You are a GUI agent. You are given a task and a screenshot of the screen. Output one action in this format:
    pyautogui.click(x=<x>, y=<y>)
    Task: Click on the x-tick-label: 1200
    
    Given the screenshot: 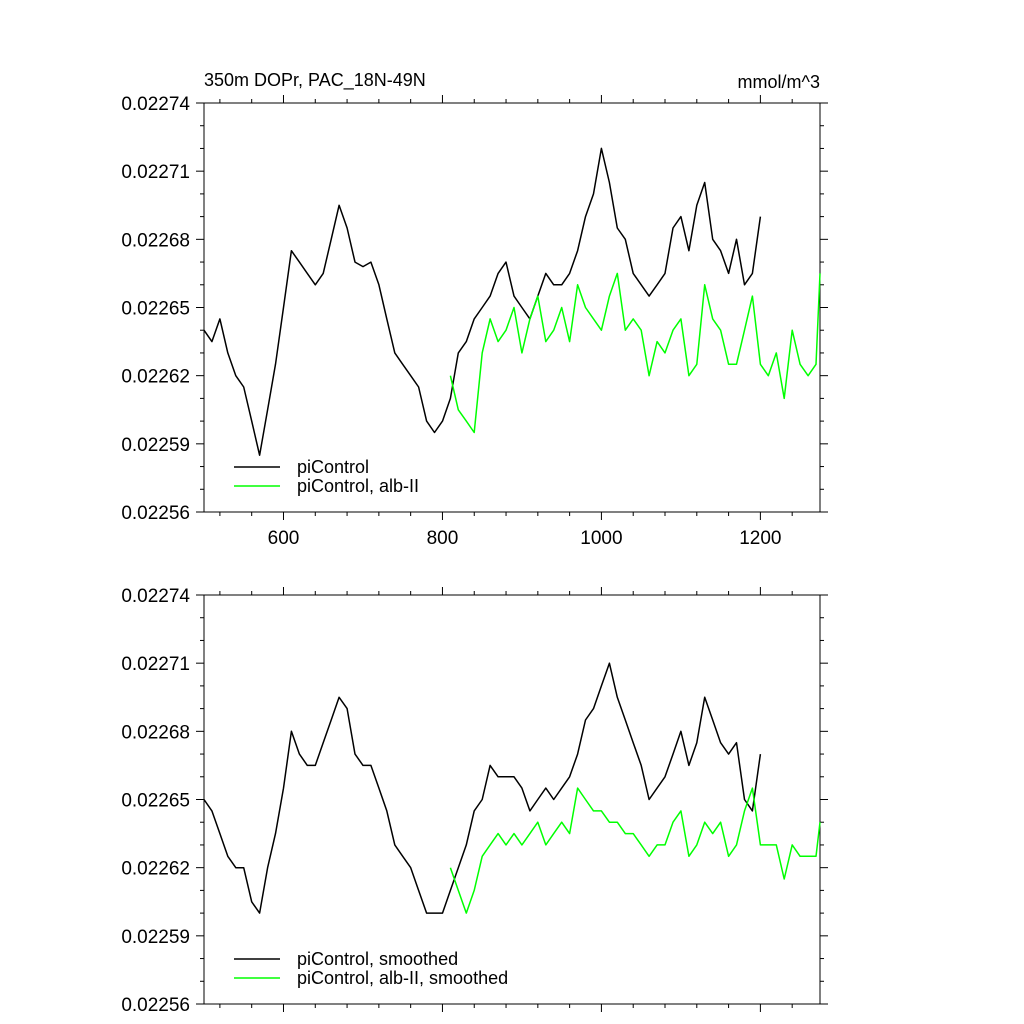 What is the action you would take?
    pyautogui.click(x=760, y=538)
    